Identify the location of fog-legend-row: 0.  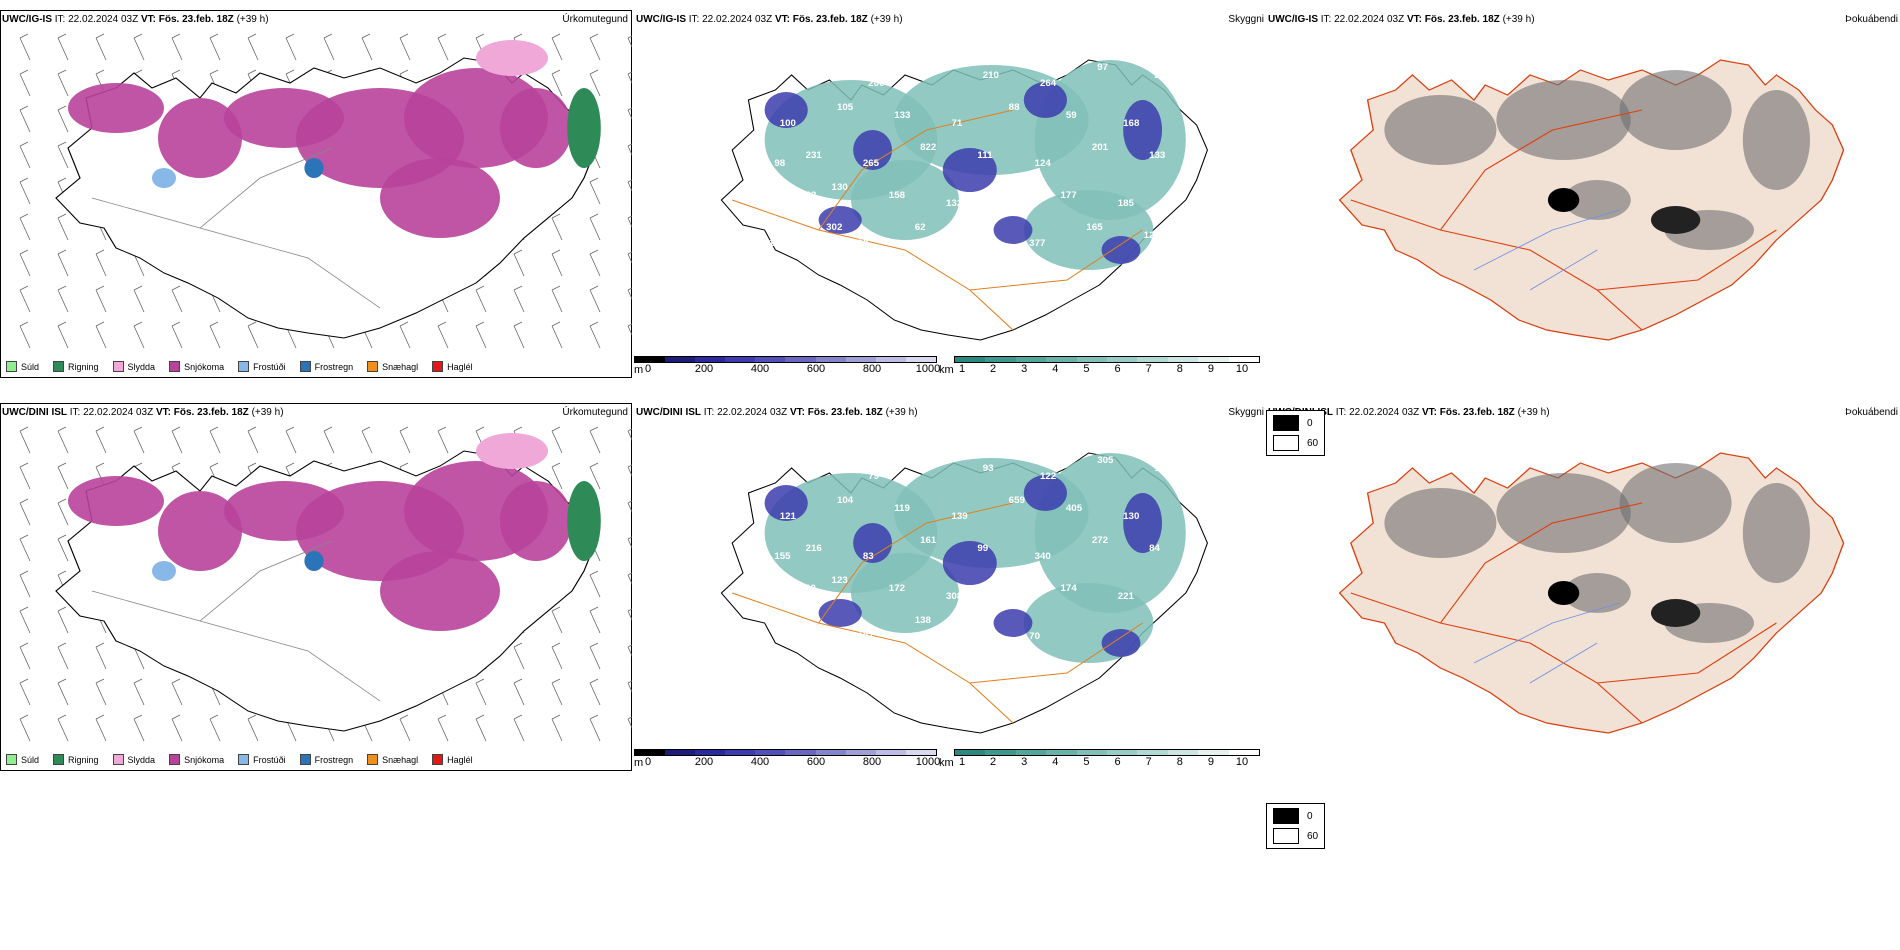
(1295, 816).